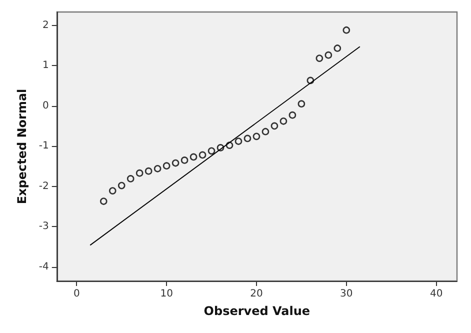 Image resolution: width=471 pixels, height=333 pixels. I want to click on x-tick-label: 30, so click(346, 294).